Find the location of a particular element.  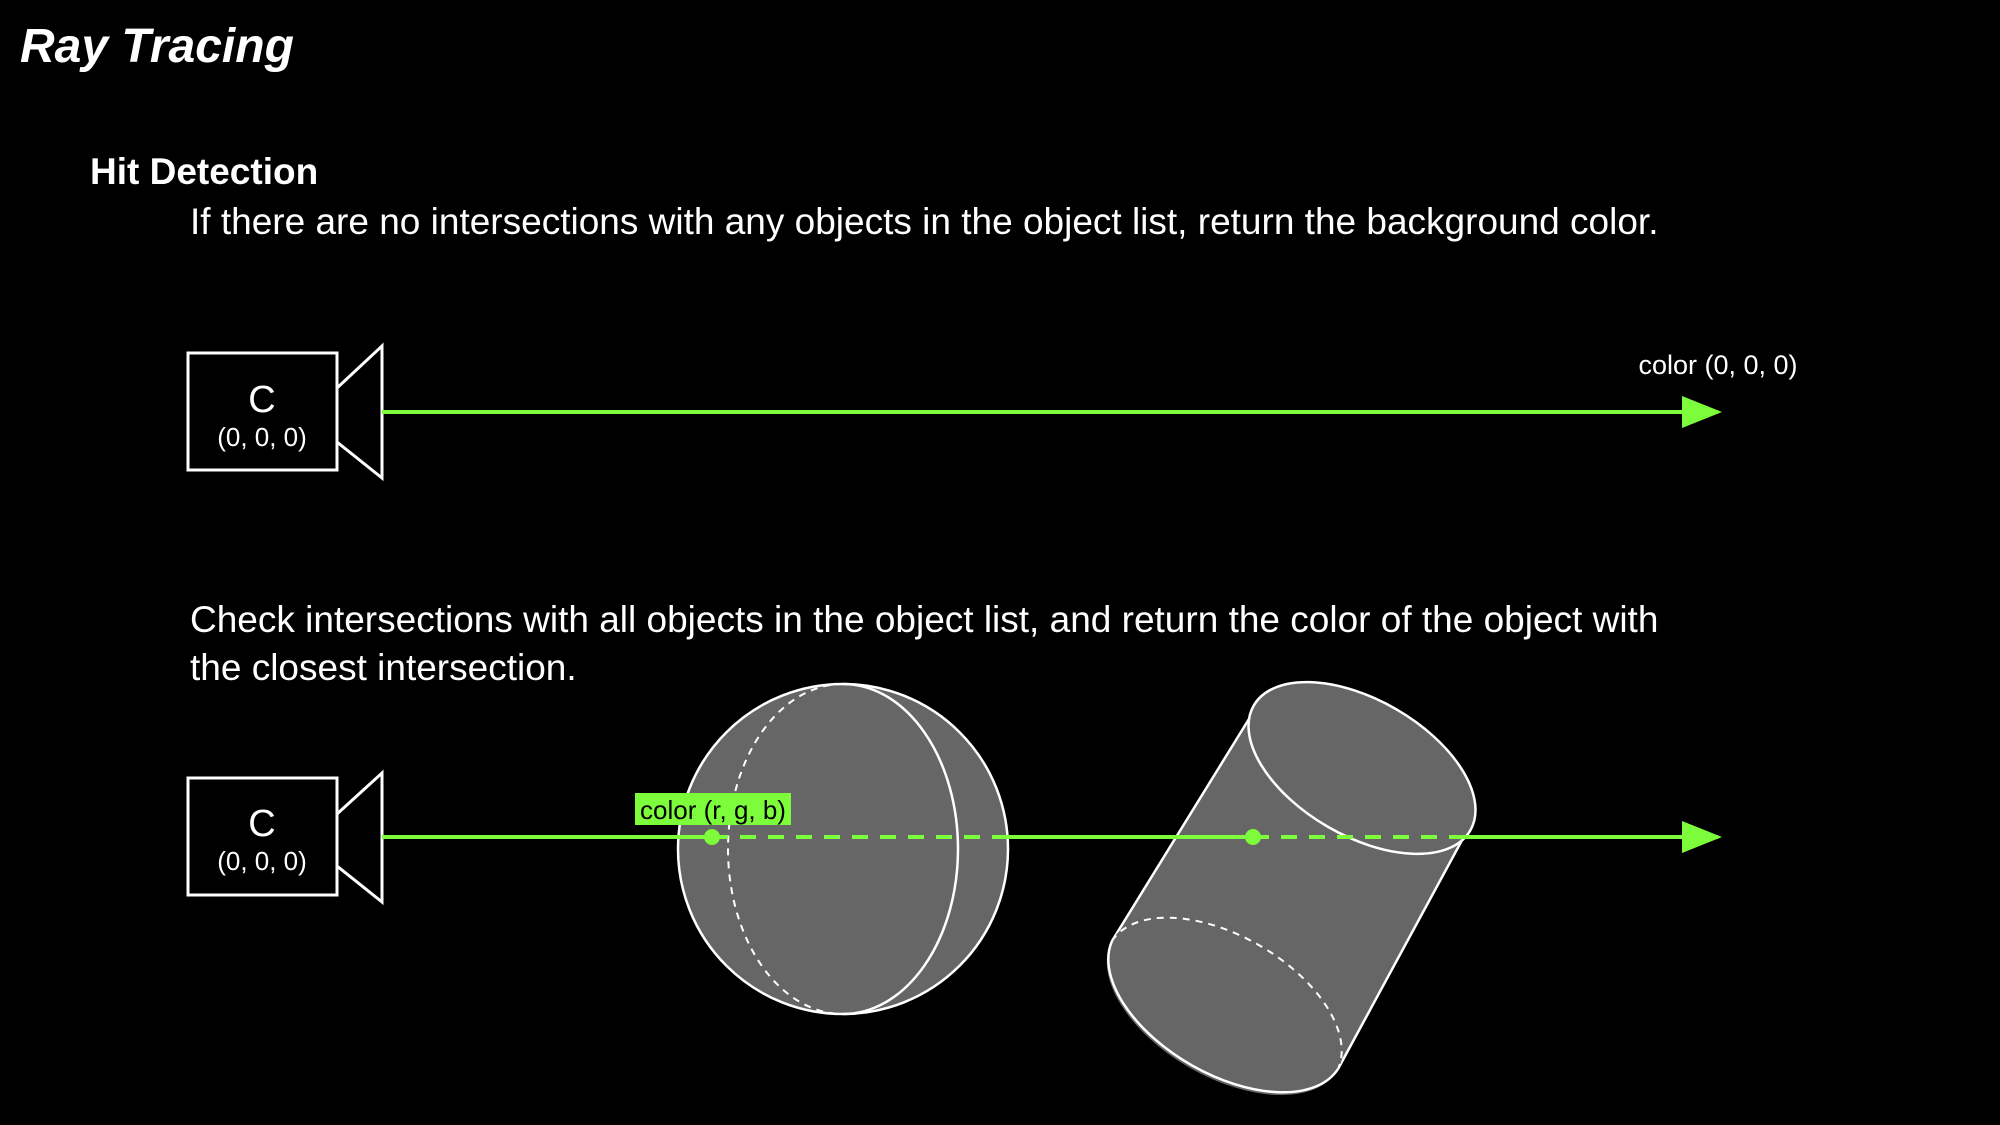

cylinder-bottom-back is located at coordinates (1227, 993).